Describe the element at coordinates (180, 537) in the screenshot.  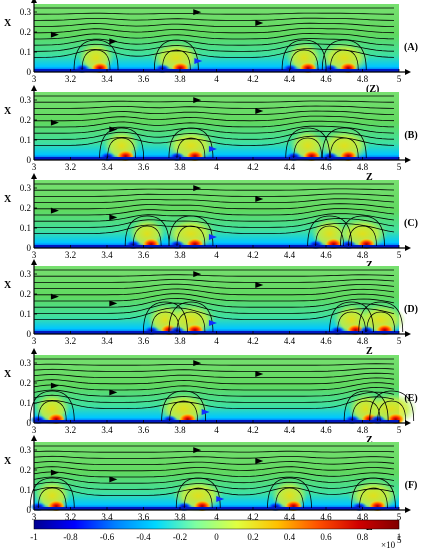
I see `colorbar-tick-label: -0.2` at that location.